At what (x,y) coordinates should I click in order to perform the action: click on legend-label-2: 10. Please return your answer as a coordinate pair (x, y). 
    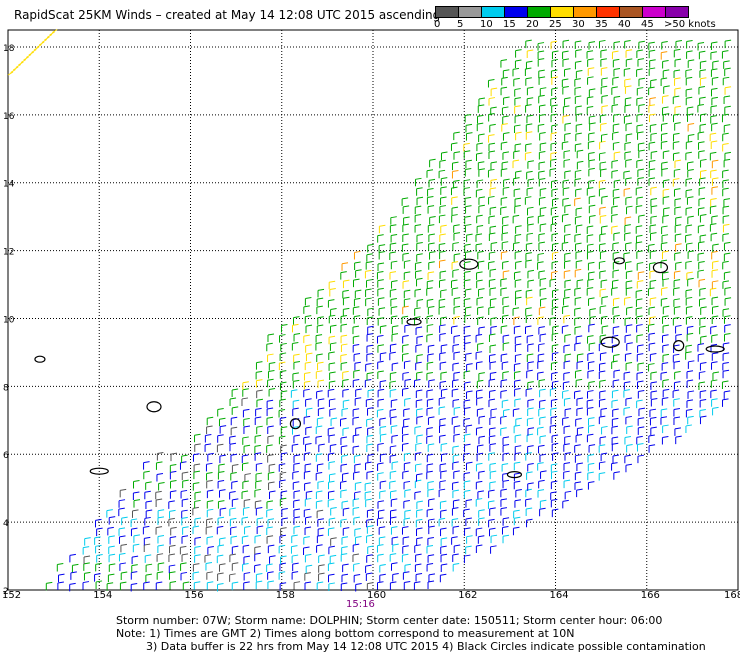
    Looking at the image, I should click on (486, 24).